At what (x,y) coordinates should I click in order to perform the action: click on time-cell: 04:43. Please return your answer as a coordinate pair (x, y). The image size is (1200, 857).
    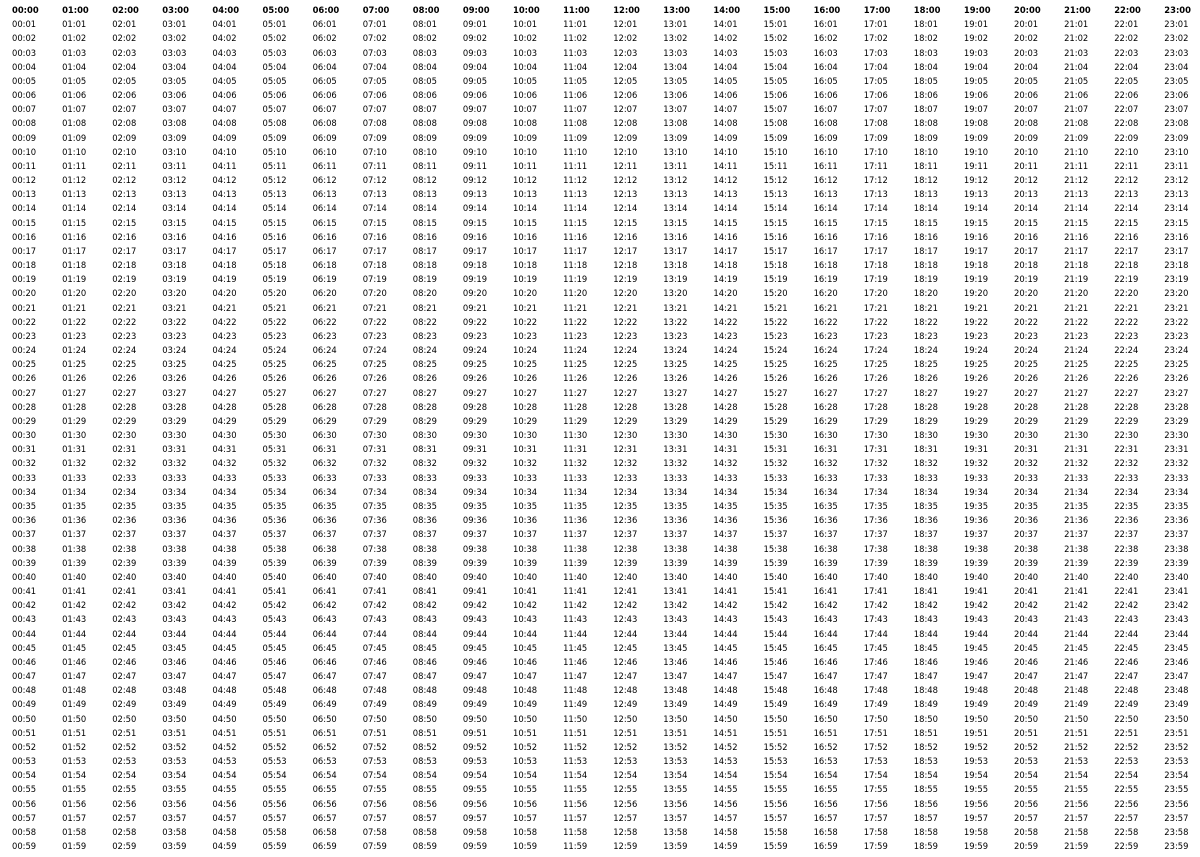
    Looking at the image, I should click on (224, 619).